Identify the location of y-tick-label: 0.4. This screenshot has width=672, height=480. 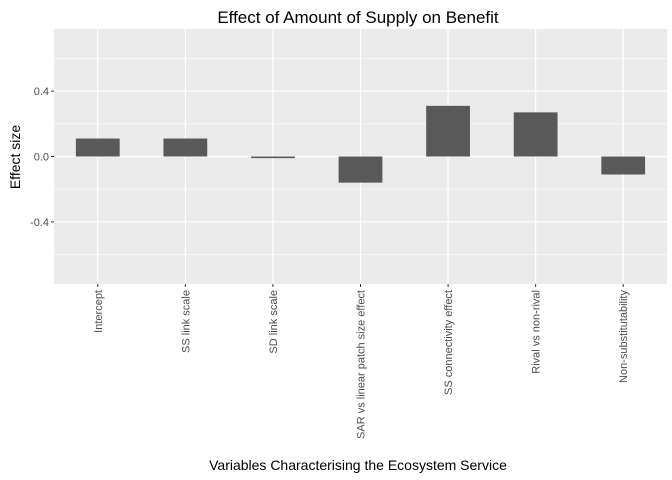
(41, 92).